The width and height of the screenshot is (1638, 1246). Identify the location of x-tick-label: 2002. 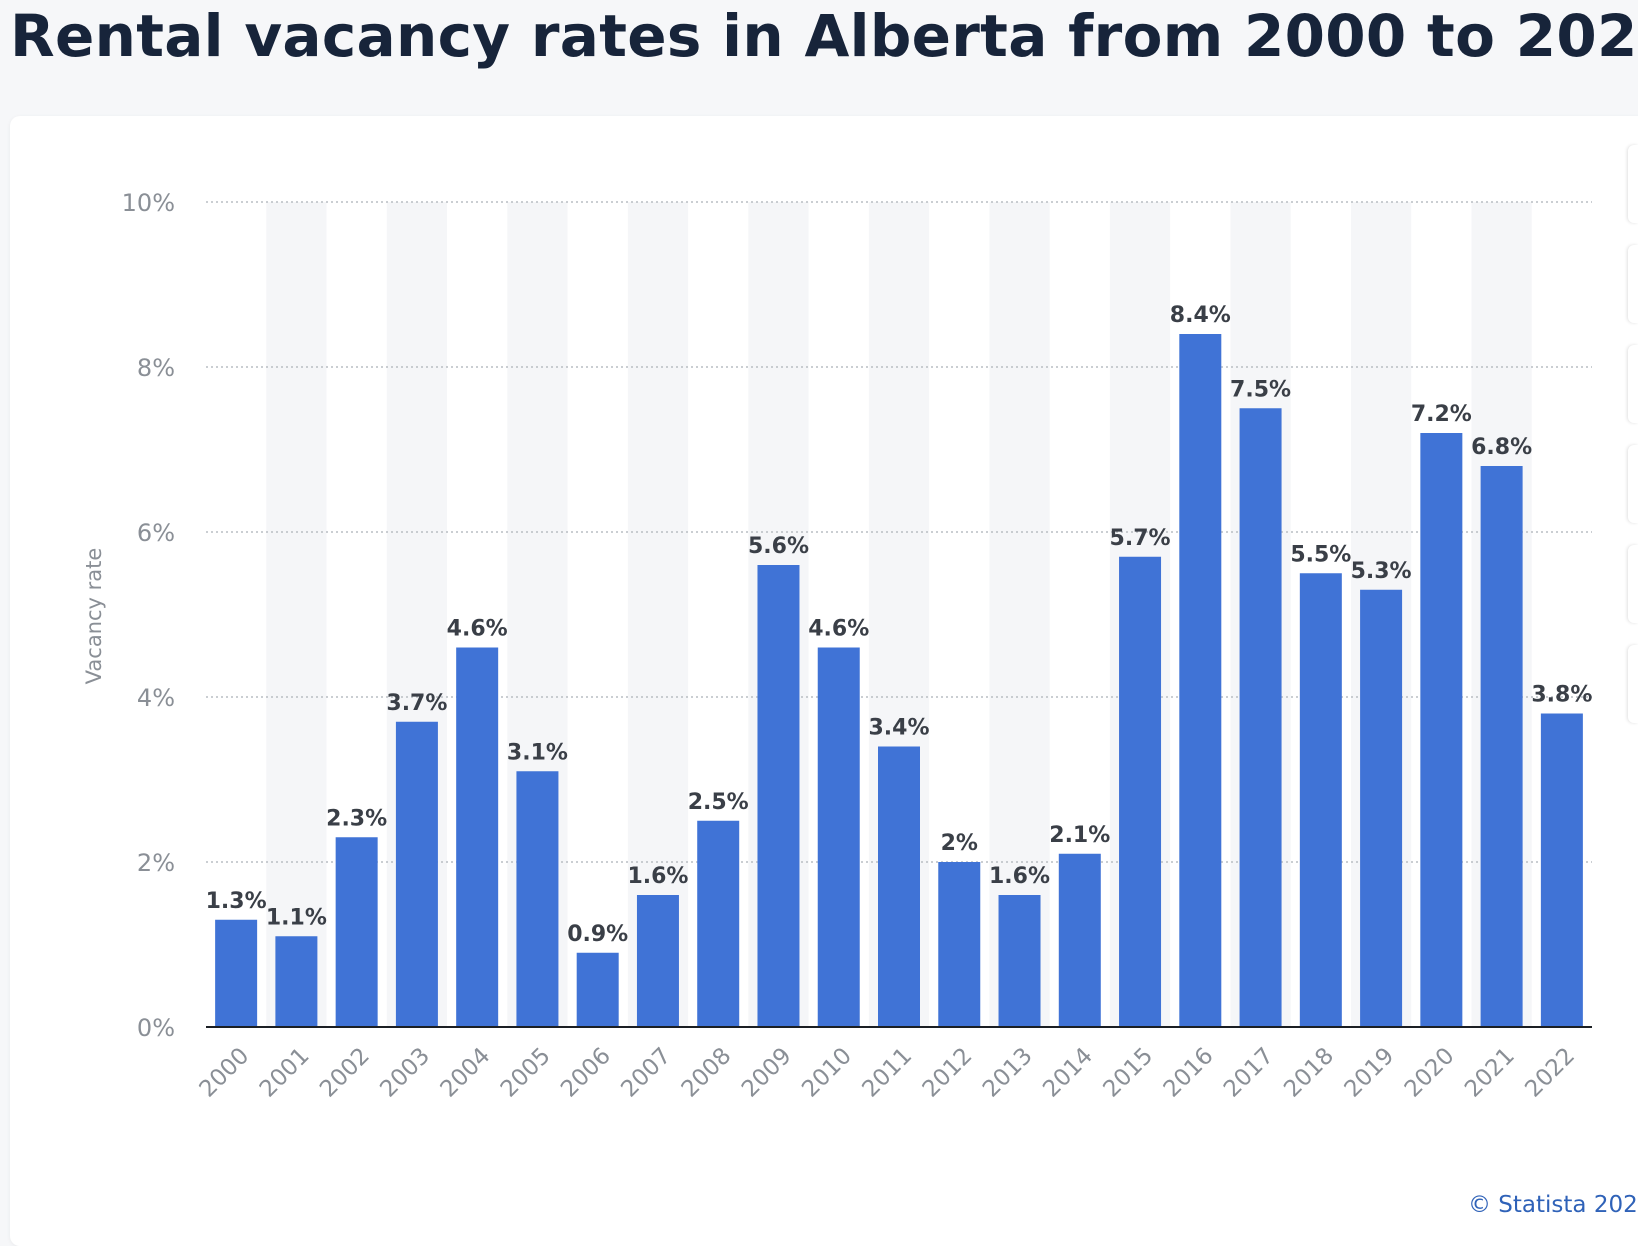
(345, 1073).